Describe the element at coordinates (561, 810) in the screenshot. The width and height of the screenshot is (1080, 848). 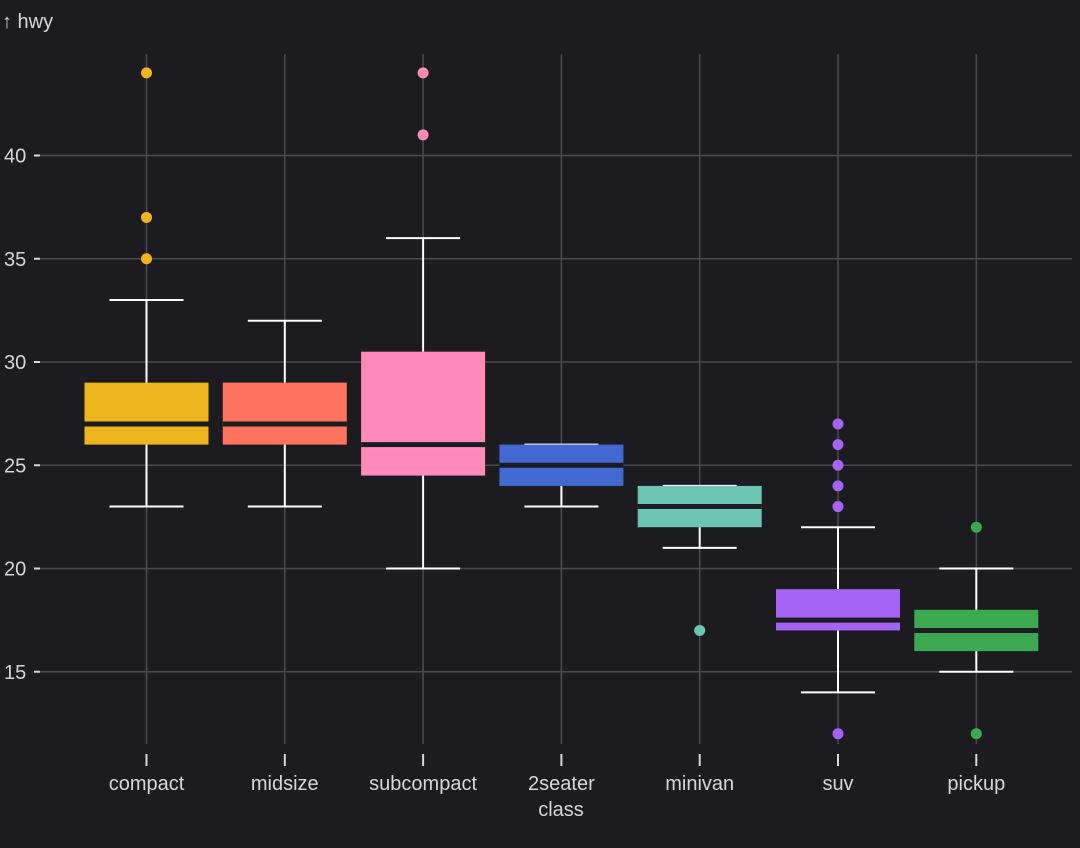
I see `x-axis-label: class` at that location.